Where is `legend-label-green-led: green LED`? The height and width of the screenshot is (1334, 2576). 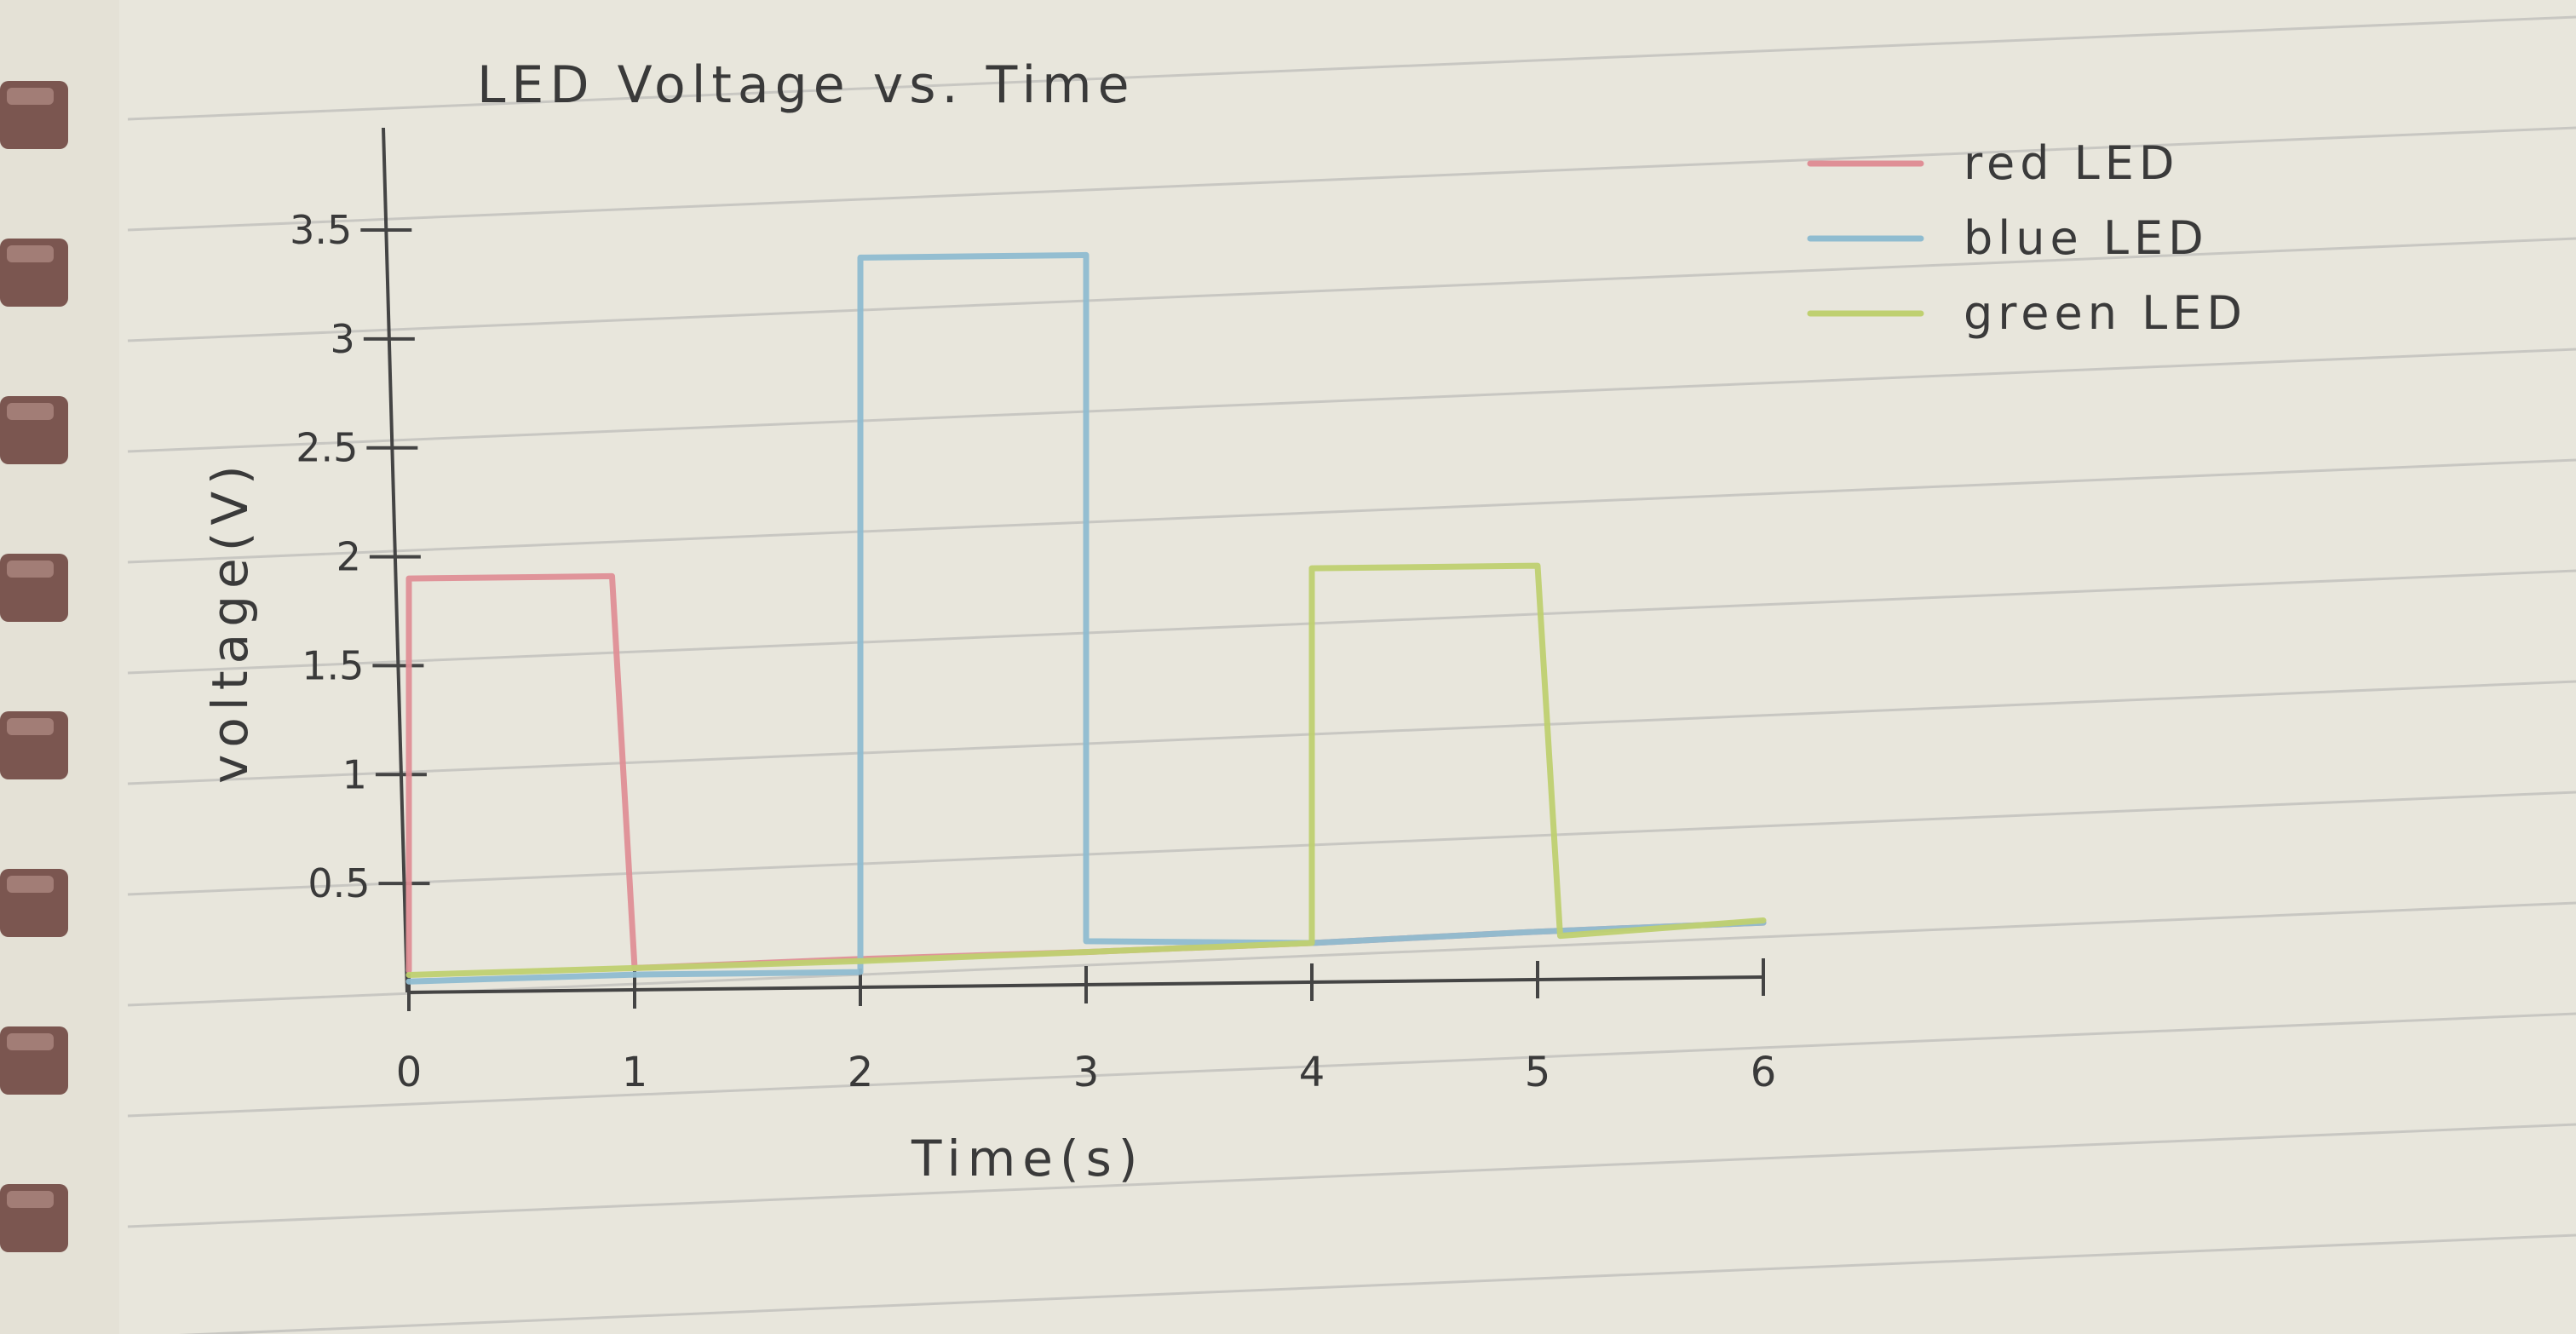
legend-label-green-led: green LED is located at coordinates (2105, 313).